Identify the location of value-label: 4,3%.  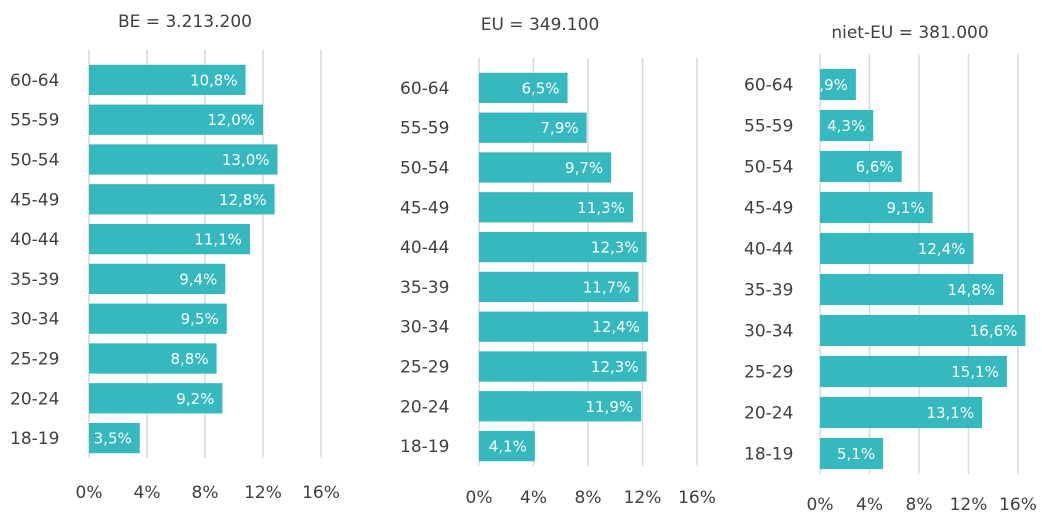
(846, 126).